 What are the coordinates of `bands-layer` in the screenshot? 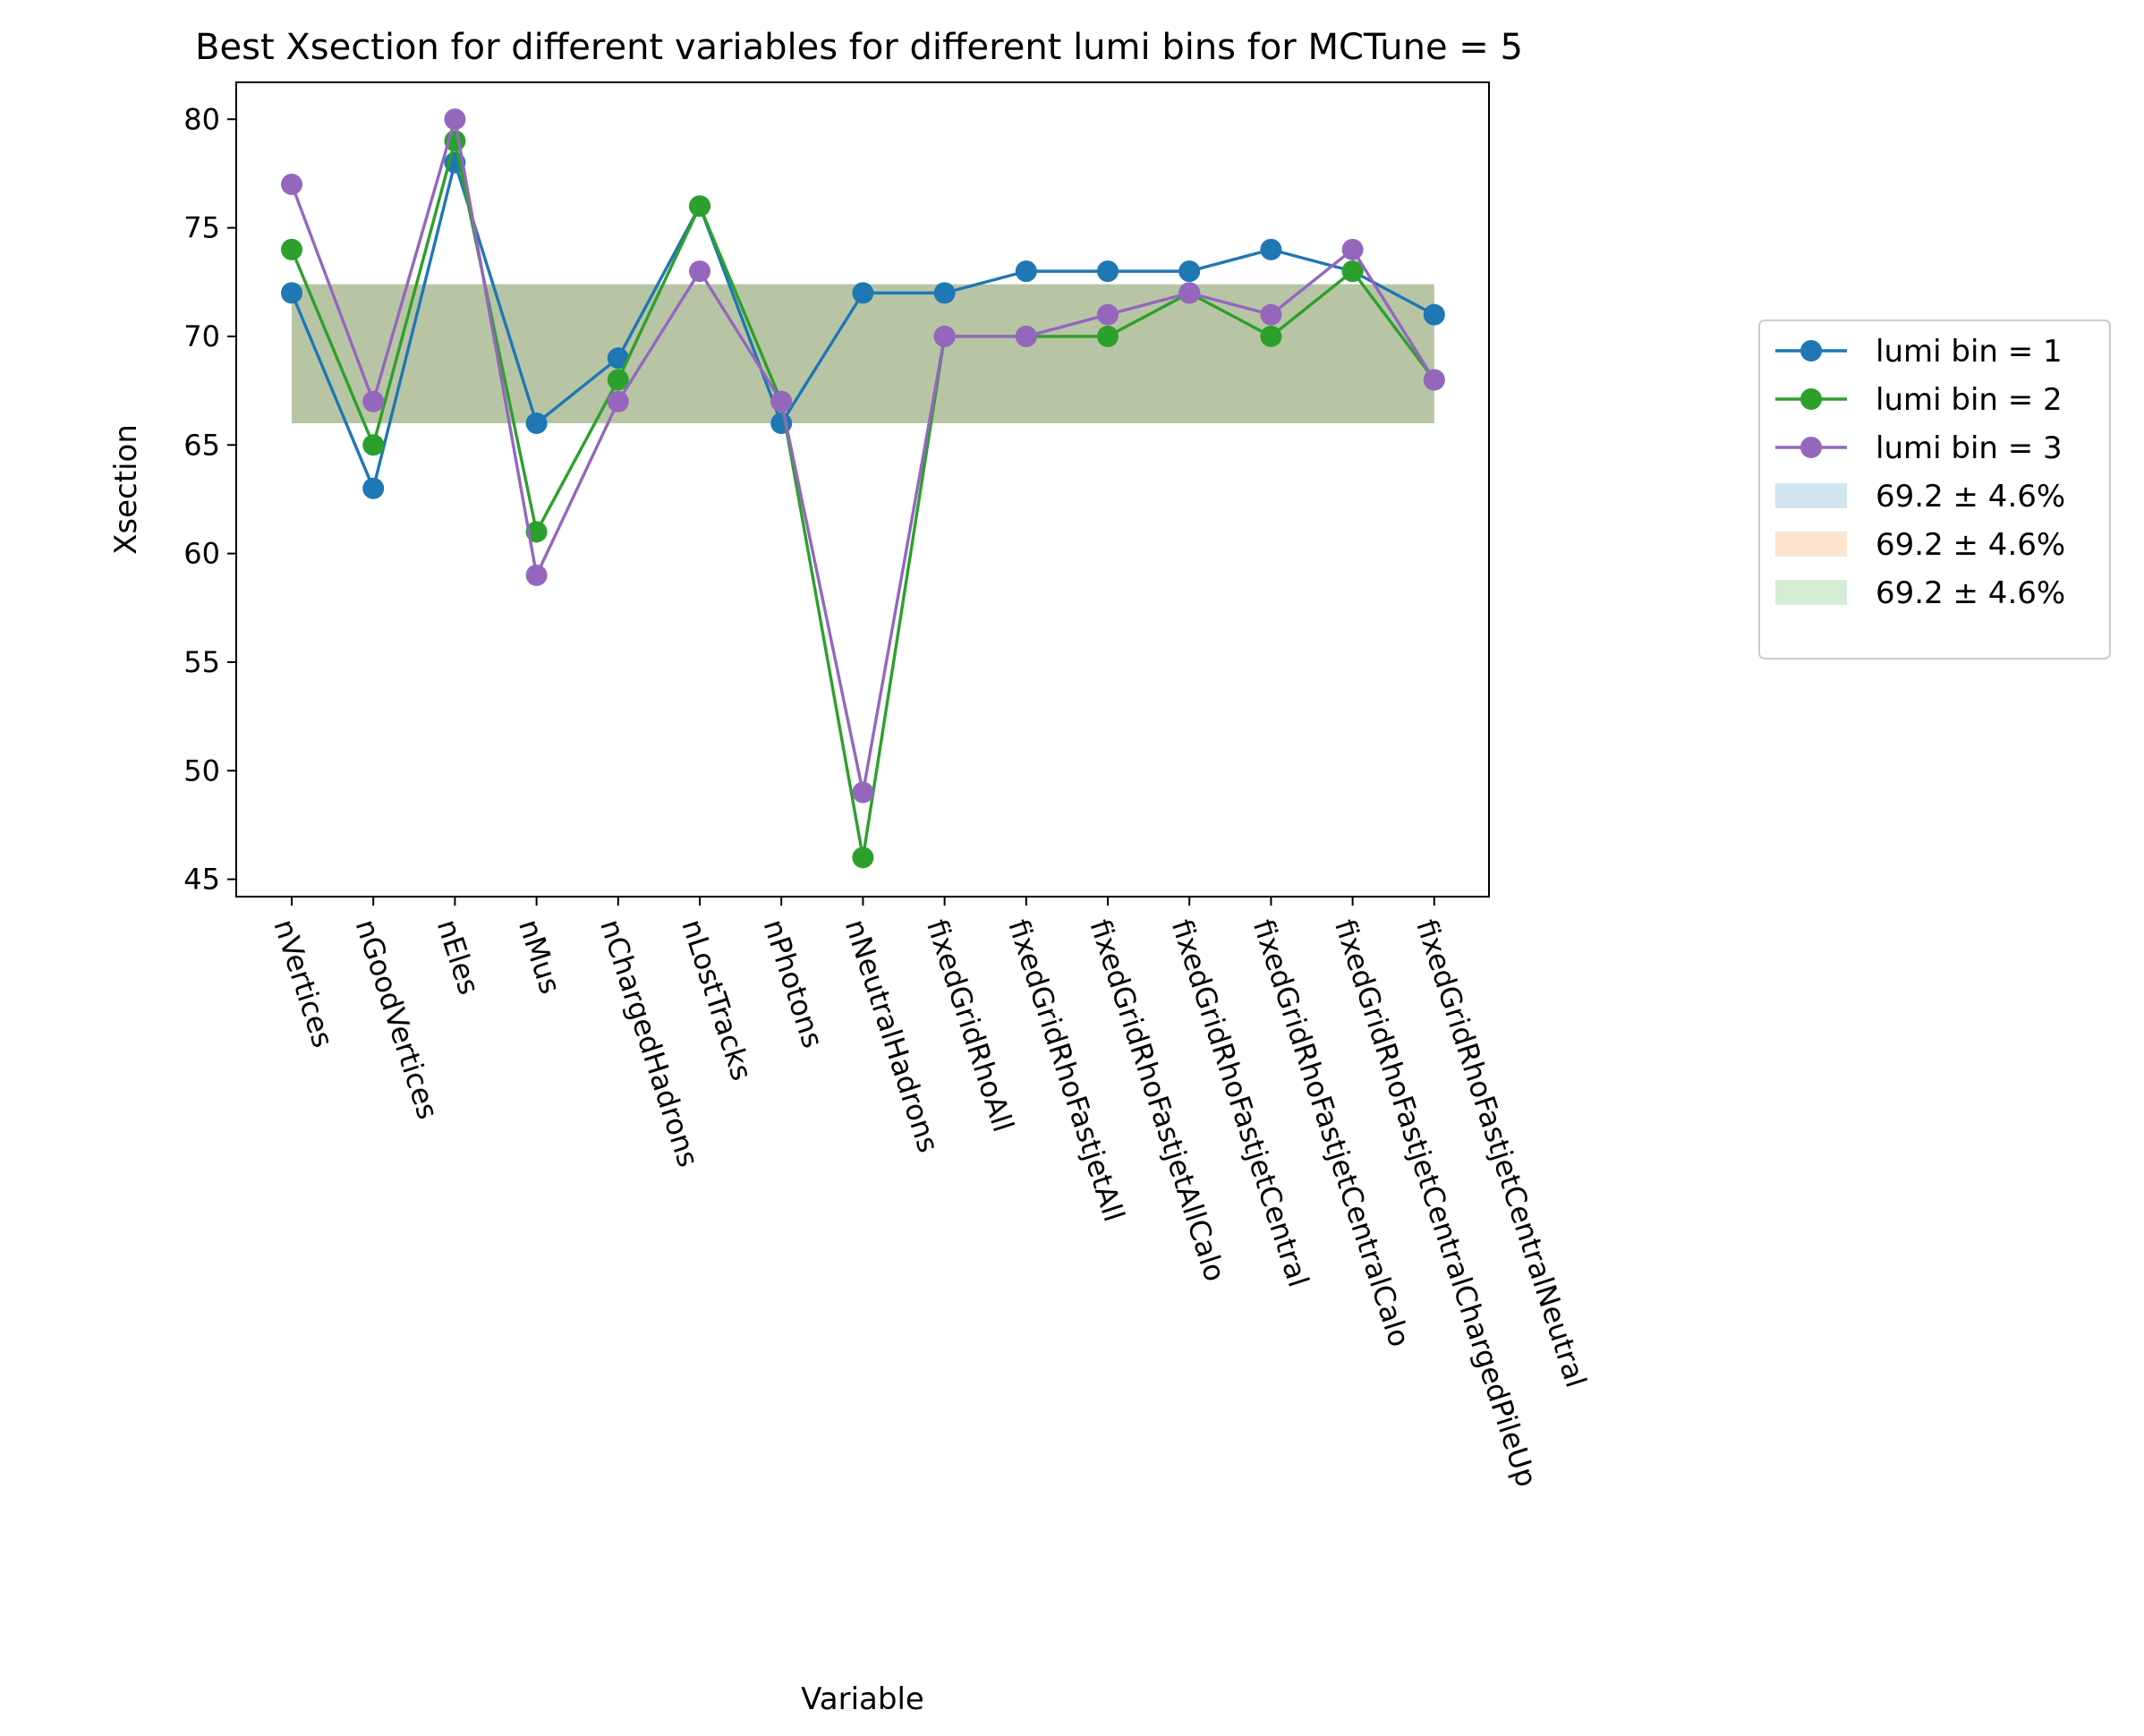 It's located at (863, 354).